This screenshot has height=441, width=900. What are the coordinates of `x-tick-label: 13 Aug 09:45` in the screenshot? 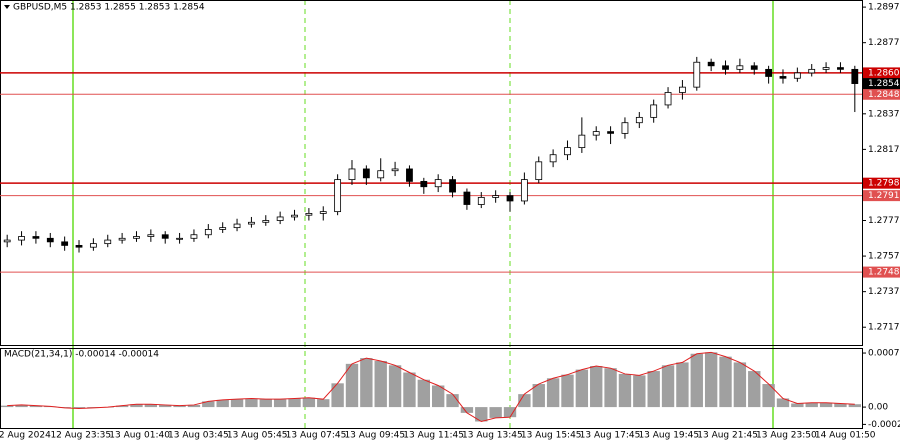 It's located at (374, 436).